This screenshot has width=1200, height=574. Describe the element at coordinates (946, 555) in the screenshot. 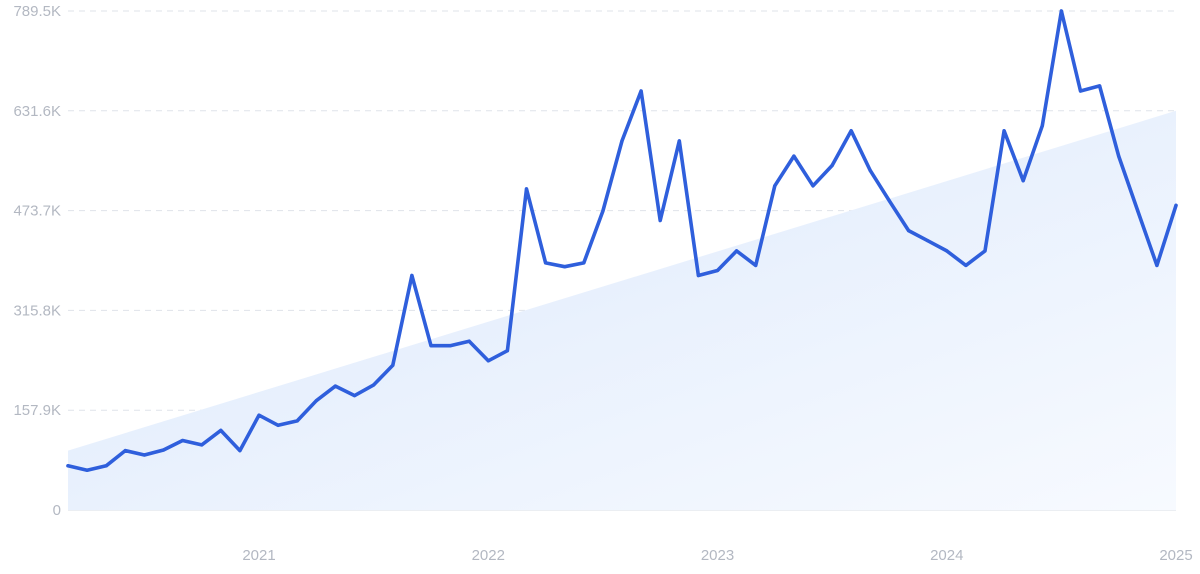

I see `x-tick-label: 2024` at that location.